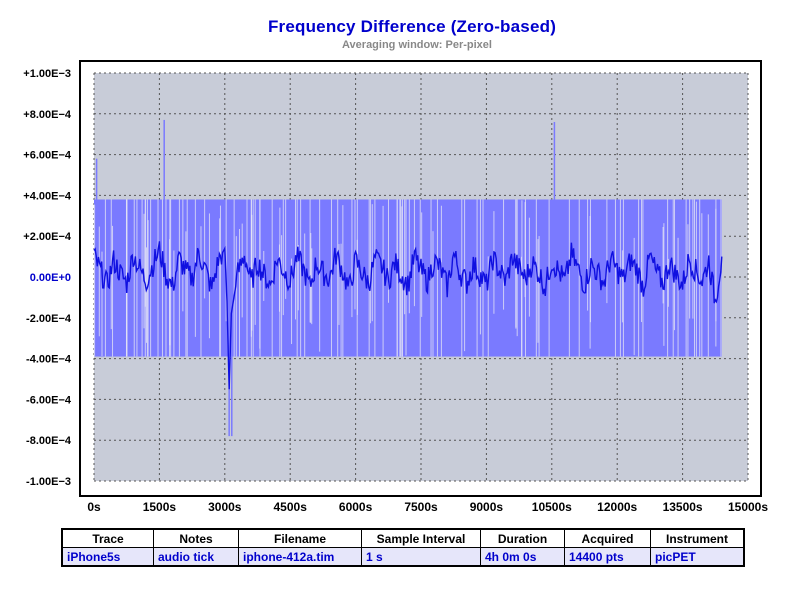 The width and height of the screenshot is (800, 600). I want to click on x-tick-label: 12000s, so click(617, 507).